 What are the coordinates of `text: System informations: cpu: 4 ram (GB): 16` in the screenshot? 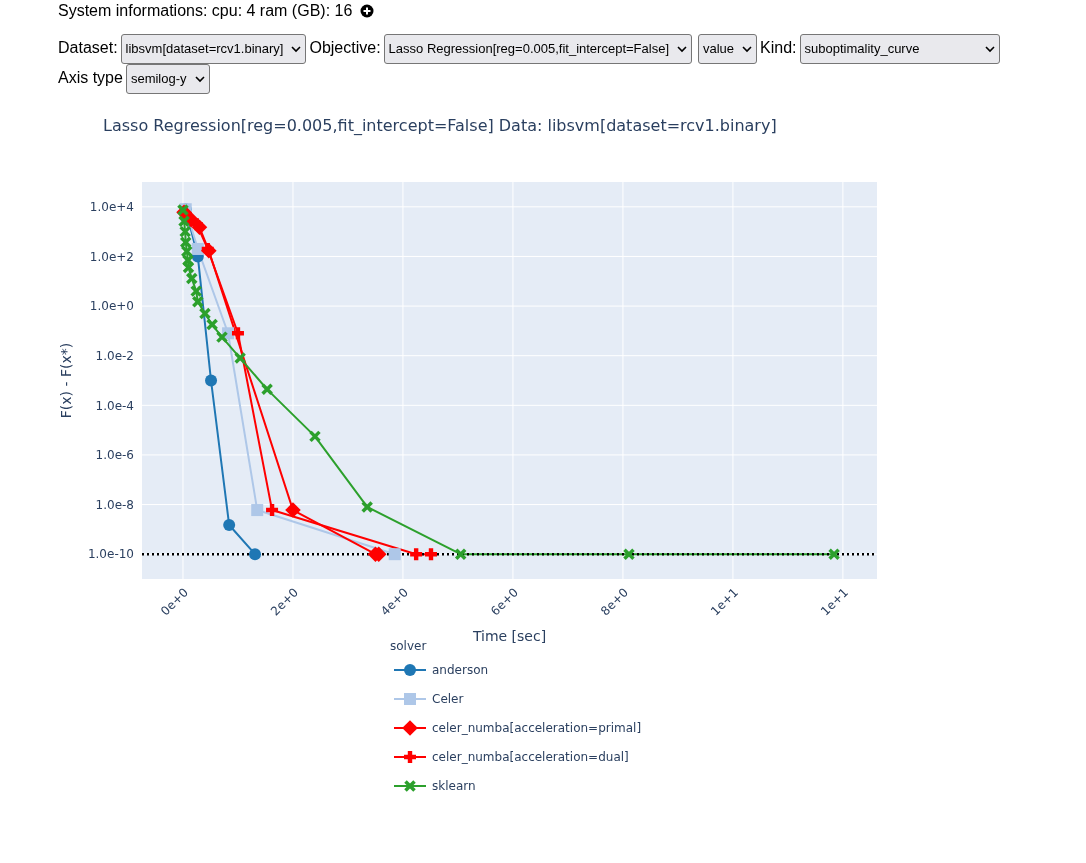 It's located at (205, 11).